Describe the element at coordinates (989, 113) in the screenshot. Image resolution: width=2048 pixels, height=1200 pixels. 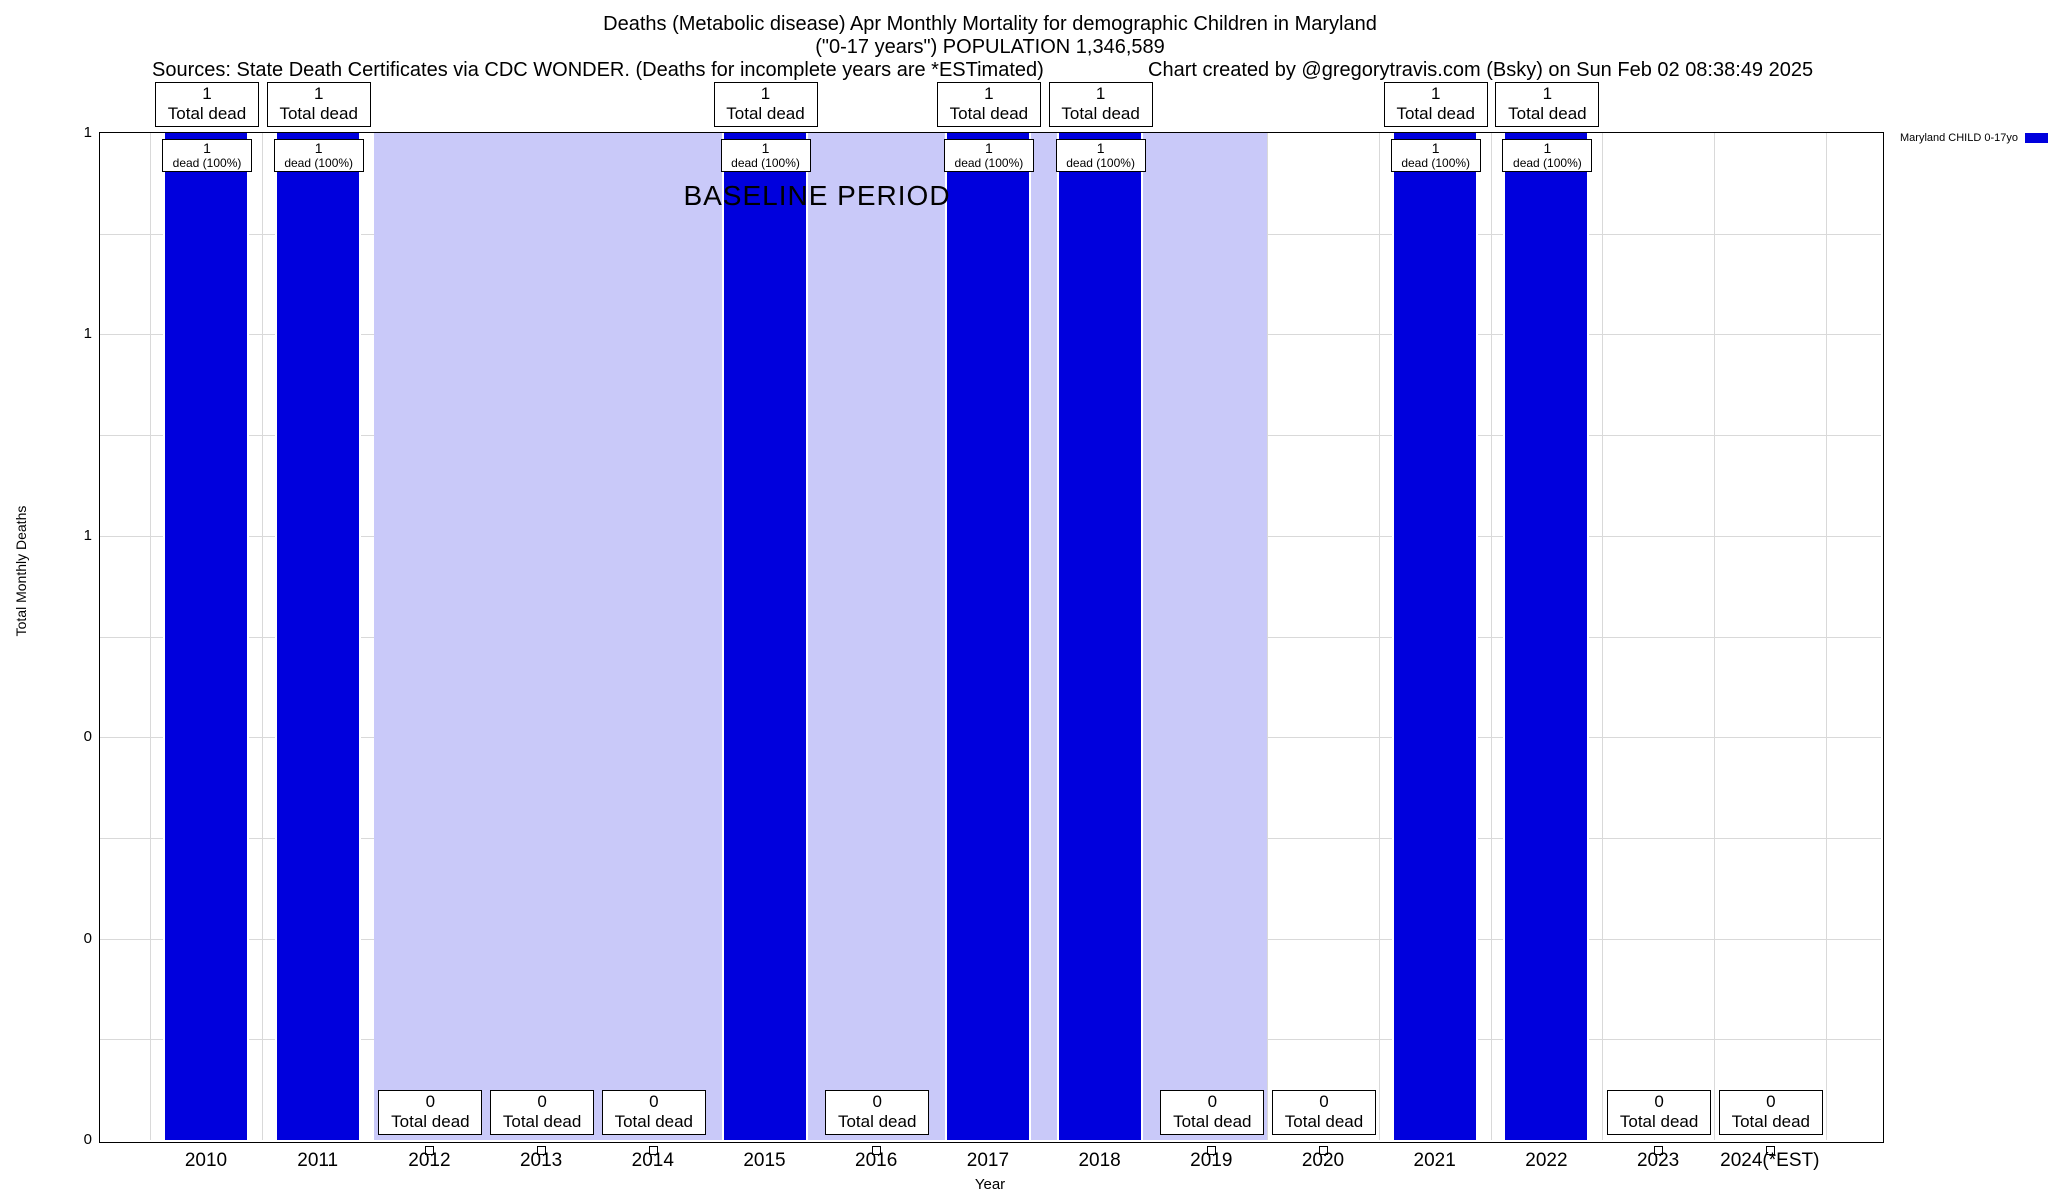
I see `total-dead-box-2017-line2: Total dead` at that location.